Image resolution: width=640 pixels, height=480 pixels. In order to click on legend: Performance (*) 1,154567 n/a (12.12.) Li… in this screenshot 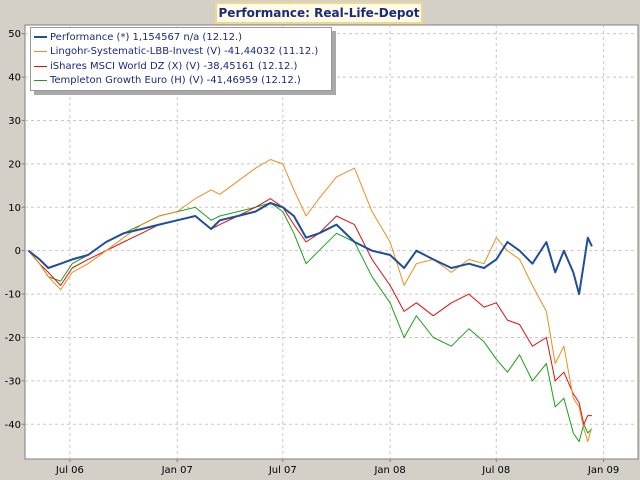, I will do `click(181, 59)`.